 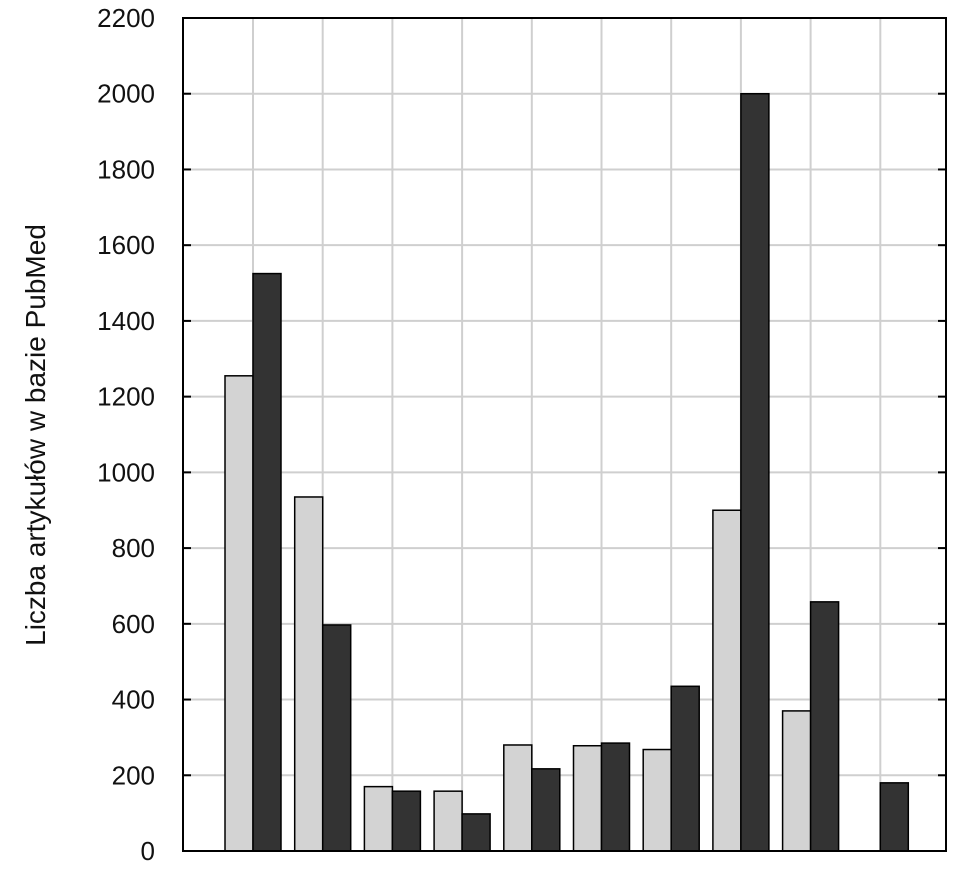 What do you see at coordinates (35, 435) in the screenshot?
I see `y-axis-label: Liczba artykułów w bazie PubMed` at bounding box center [35, 435].